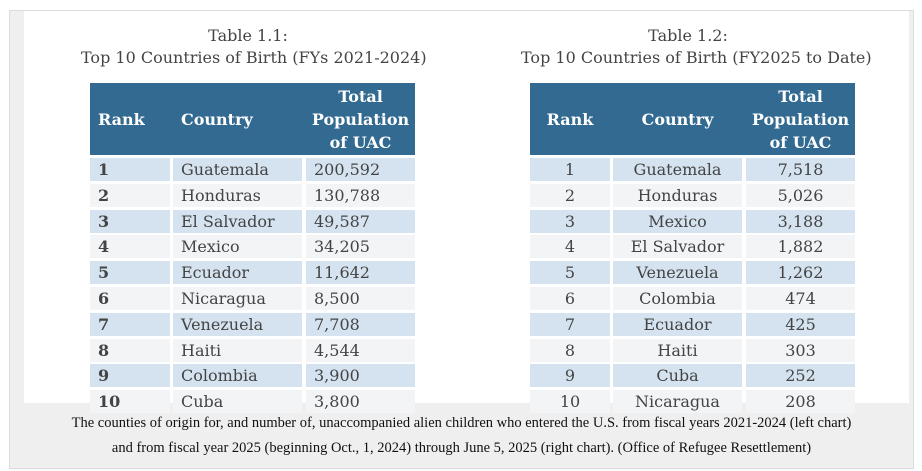 This screenshot has height=471, width=922. I want to click on table-title: Table 1.2:, so click(688, 35).